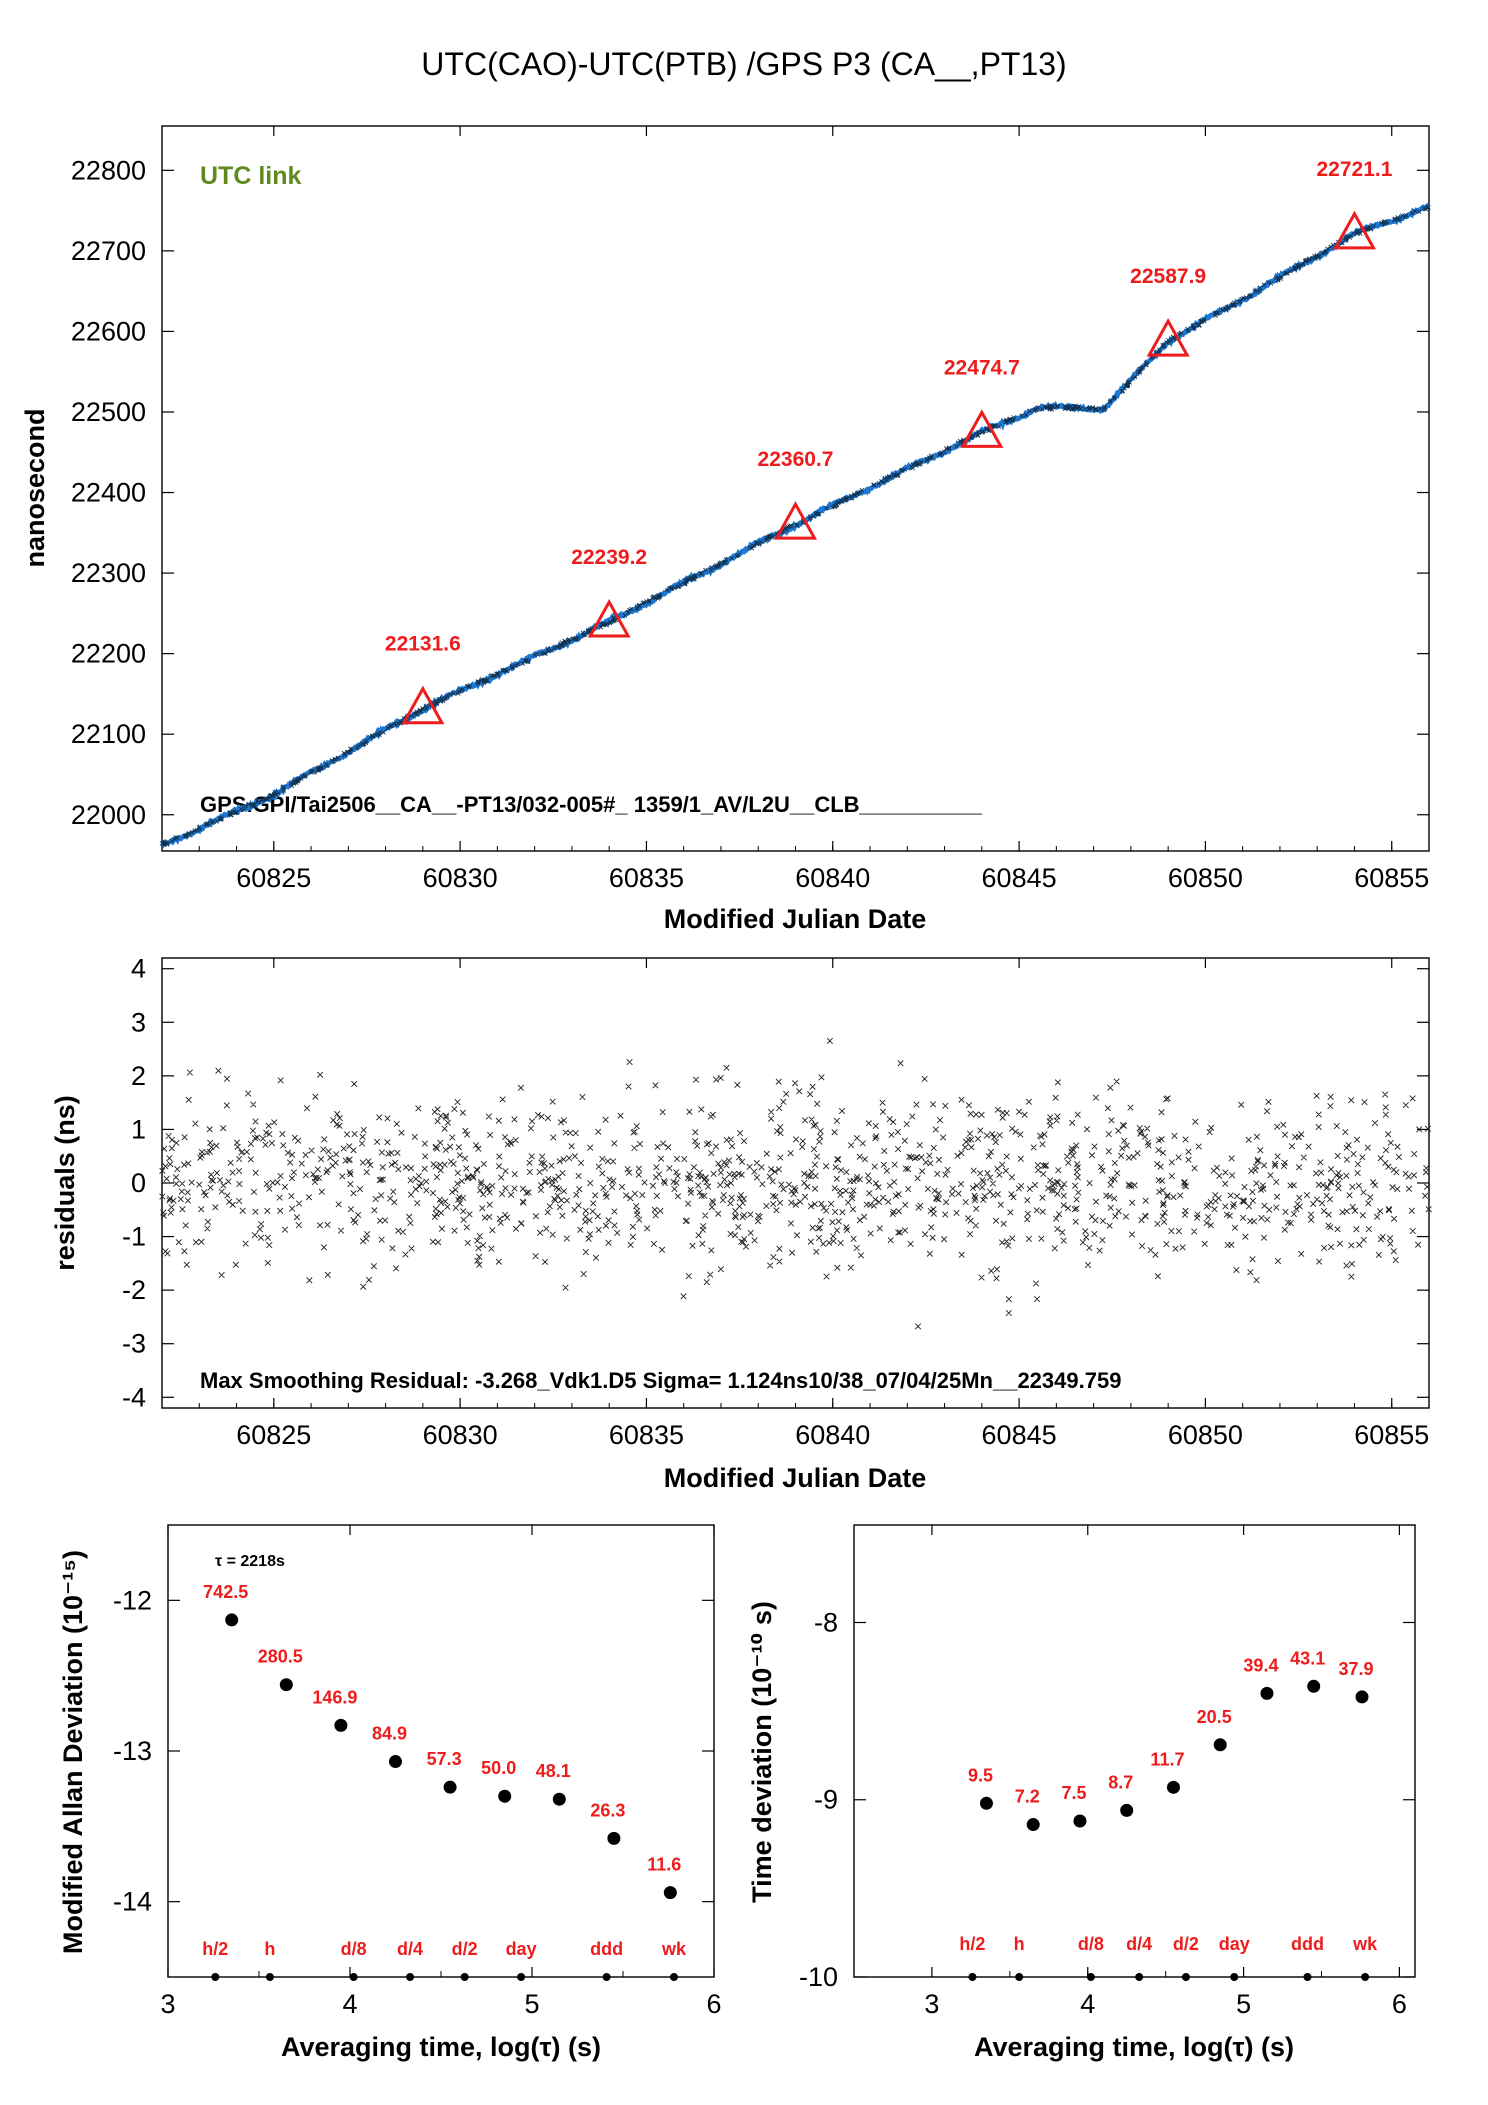 This screenshot has width=1488, height=2105. I want to click on y-tick-label: 22800, so click(108, 170).